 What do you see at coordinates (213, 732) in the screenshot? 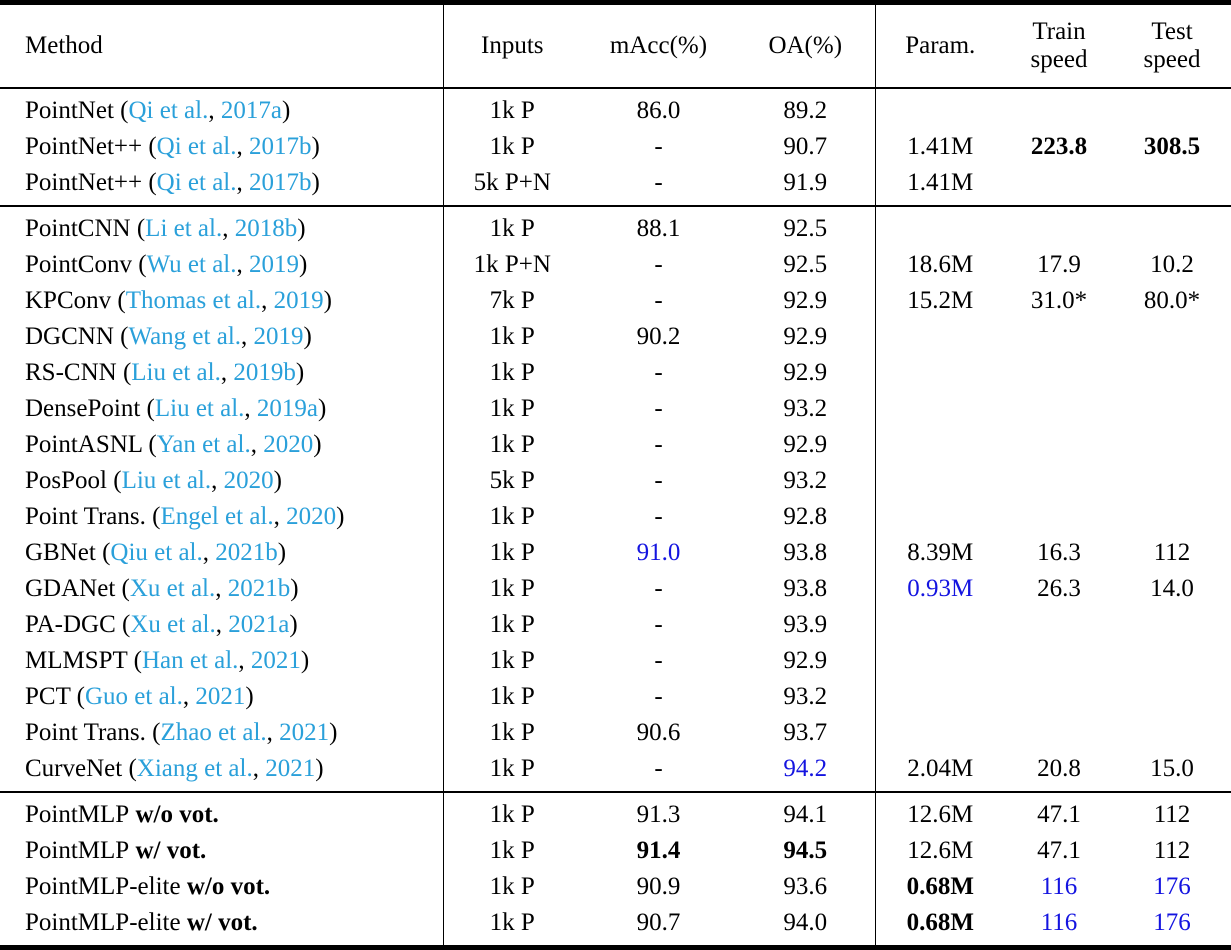
I see `citation-author-link: Zhao et al.` at bounding box center [213, 732].